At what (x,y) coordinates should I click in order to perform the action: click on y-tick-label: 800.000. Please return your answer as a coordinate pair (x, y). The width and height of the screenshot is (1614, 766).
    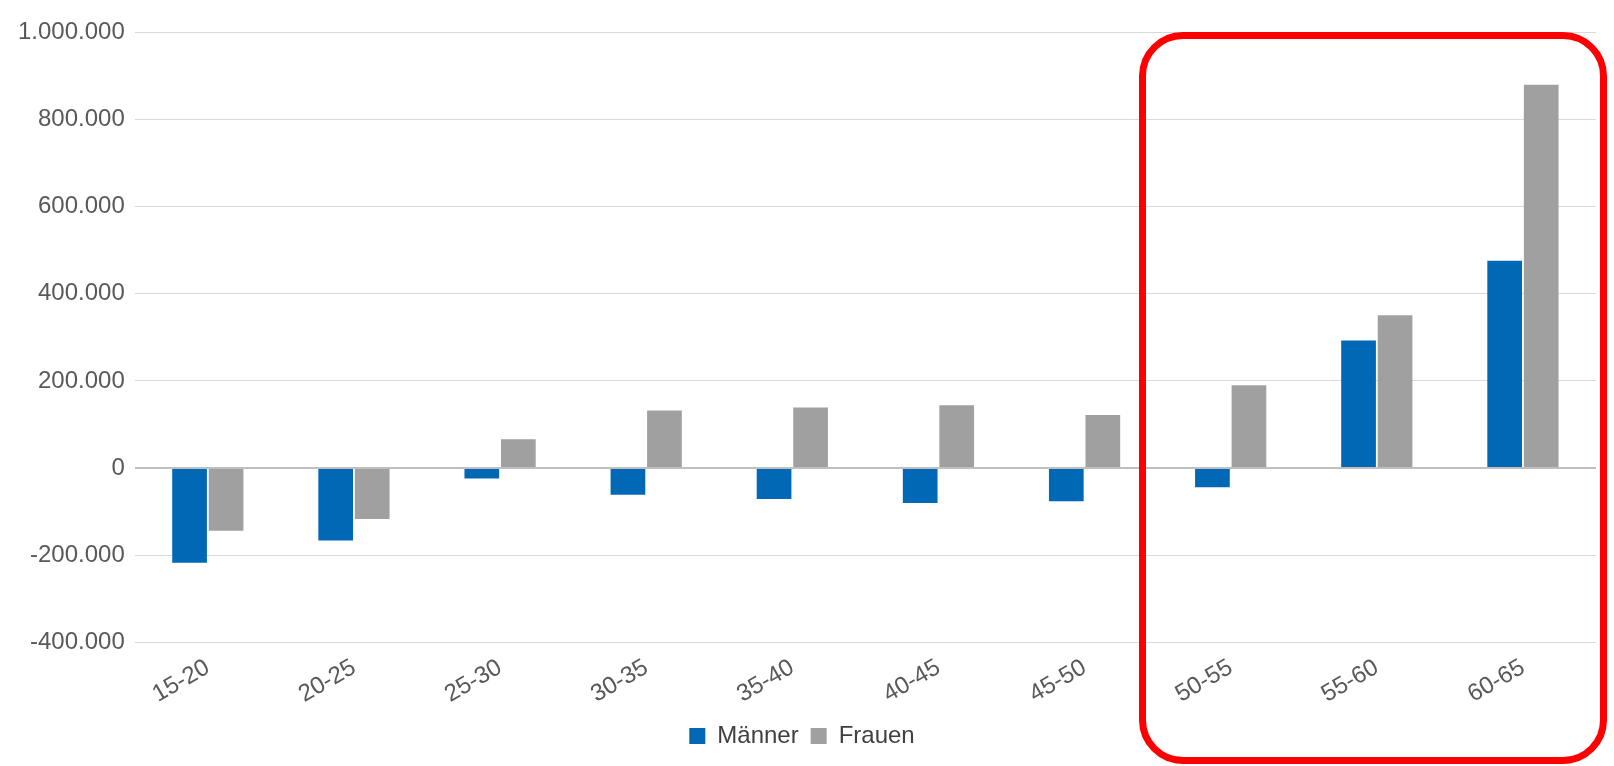
    Looking at the image, I should click on (81, 118).